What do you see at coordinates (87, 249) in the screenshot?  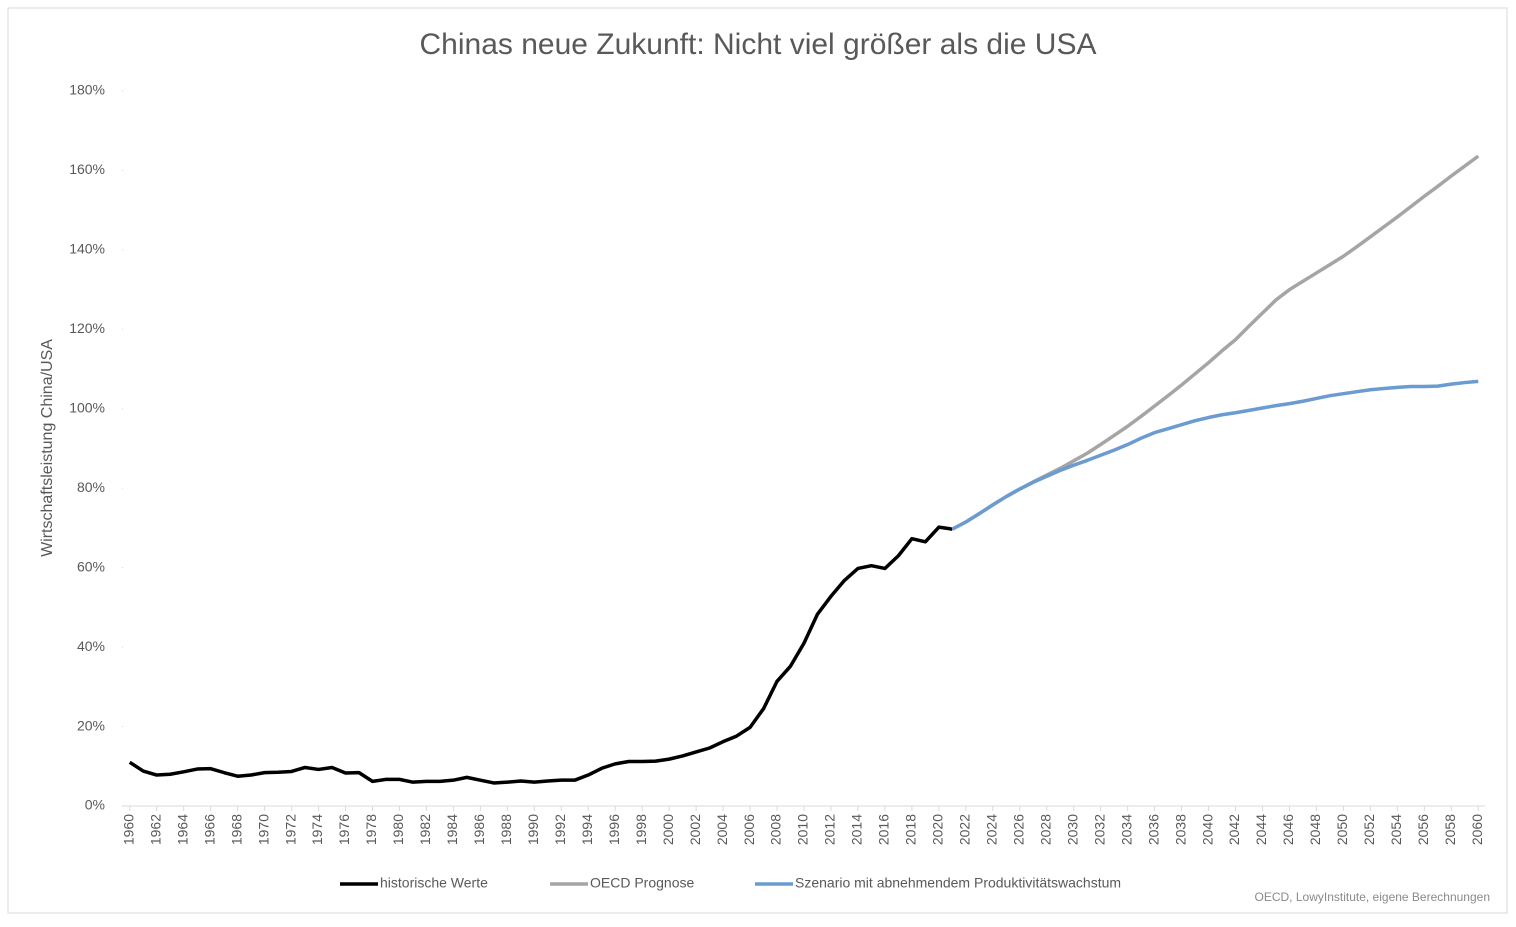 I see `y-tick-label: 140%` at bounding box center [87, 249].